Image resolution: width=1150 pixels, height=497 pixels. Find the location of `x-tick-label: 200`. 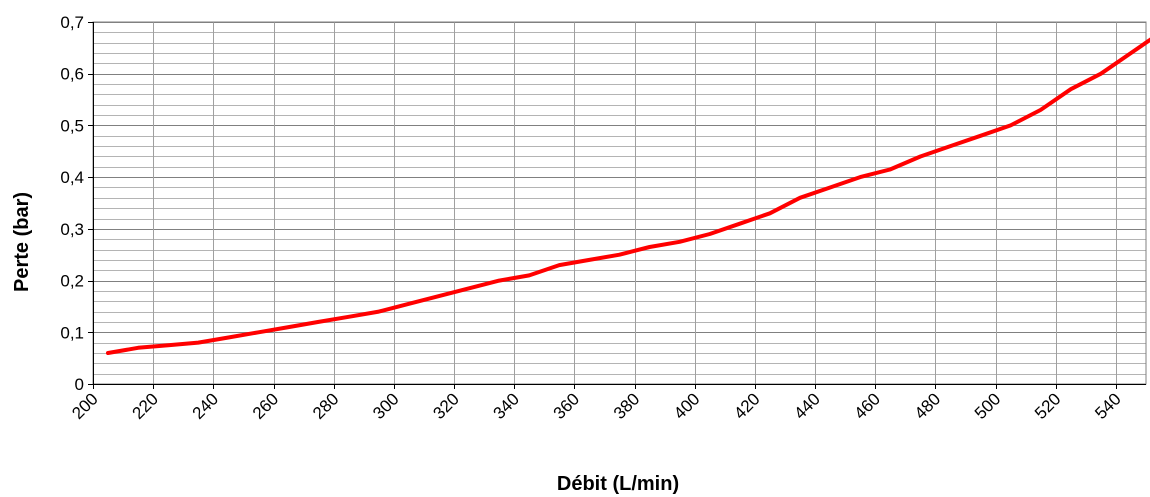

x-tick-label: 200 is located at coordinates (84, 405).